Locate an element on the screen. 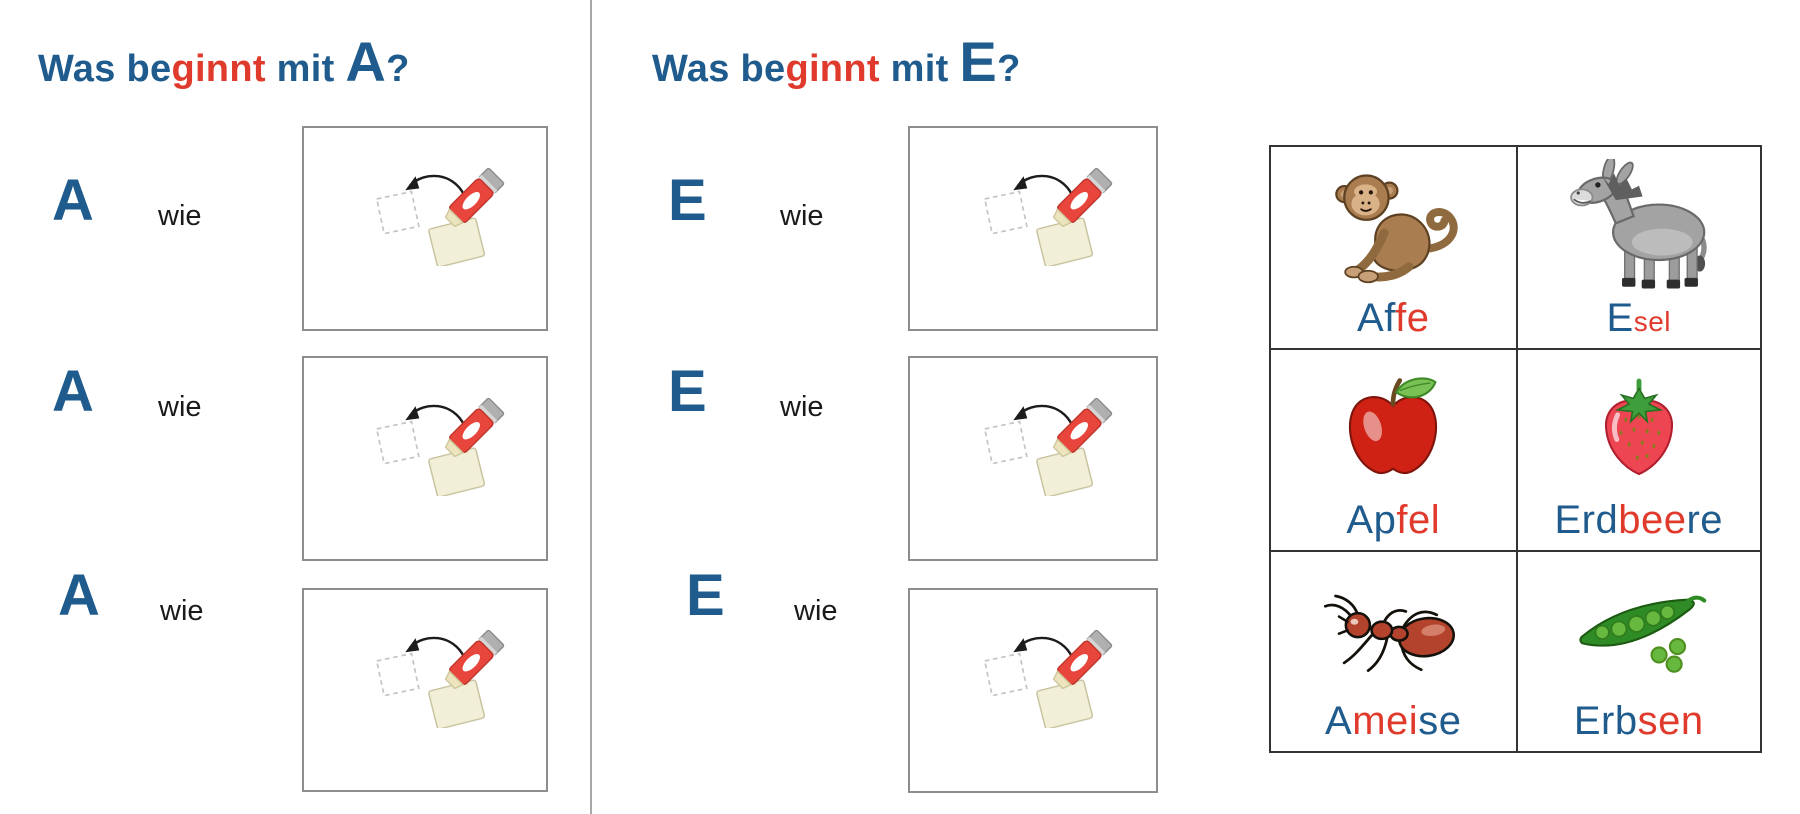 The image size is (1800, 814). row-letter-e-1: E is located at coordinates (687, 200).